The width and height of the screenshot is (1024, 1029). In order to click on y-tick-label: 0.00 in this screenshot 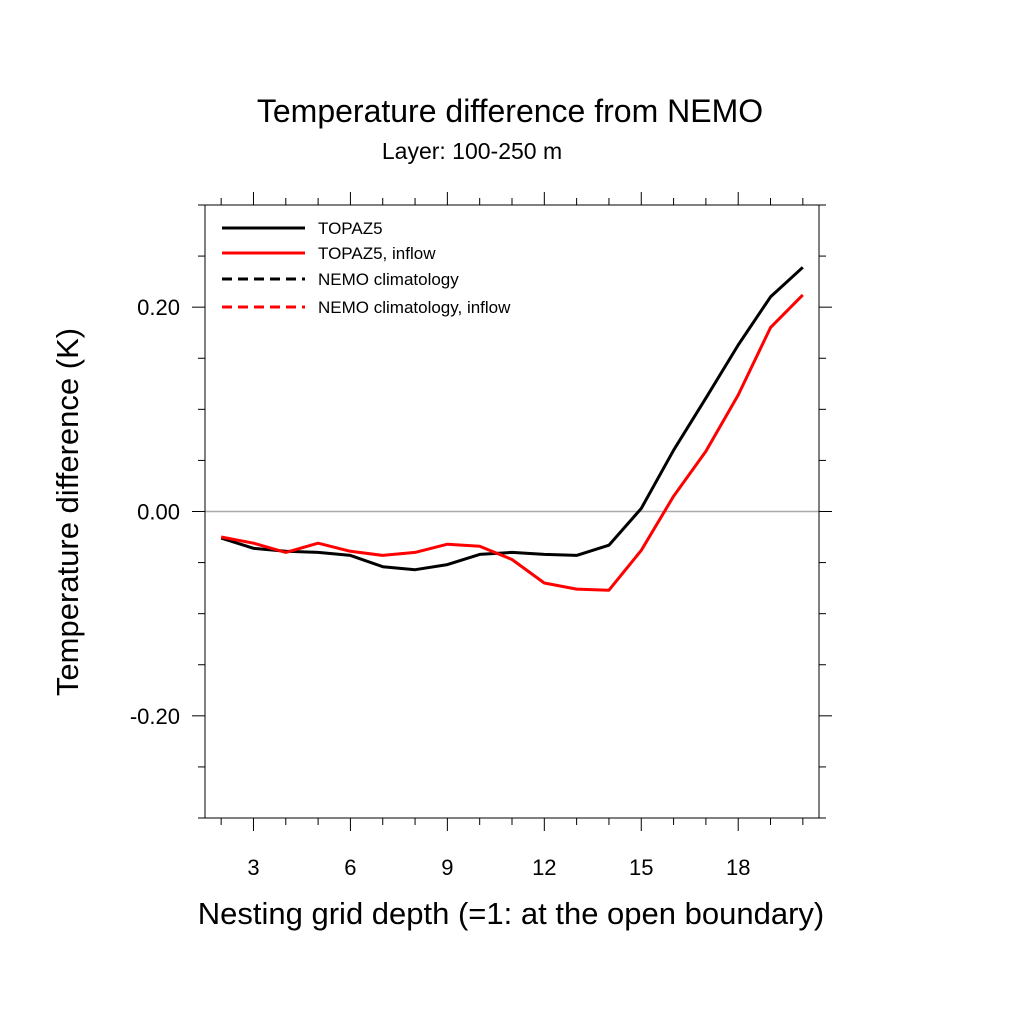, I will do `click(158, 512)`.